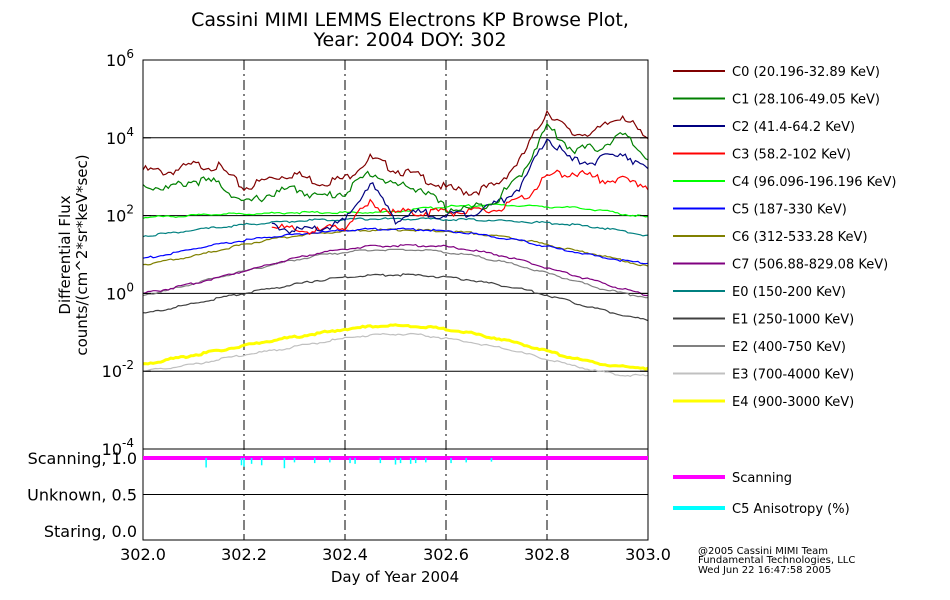 Image resolution: width=950 pixels, height=600 pixels. Describe the element at coordinates (460, 202) in the screenshot. I see `series-line-c3` at that location.